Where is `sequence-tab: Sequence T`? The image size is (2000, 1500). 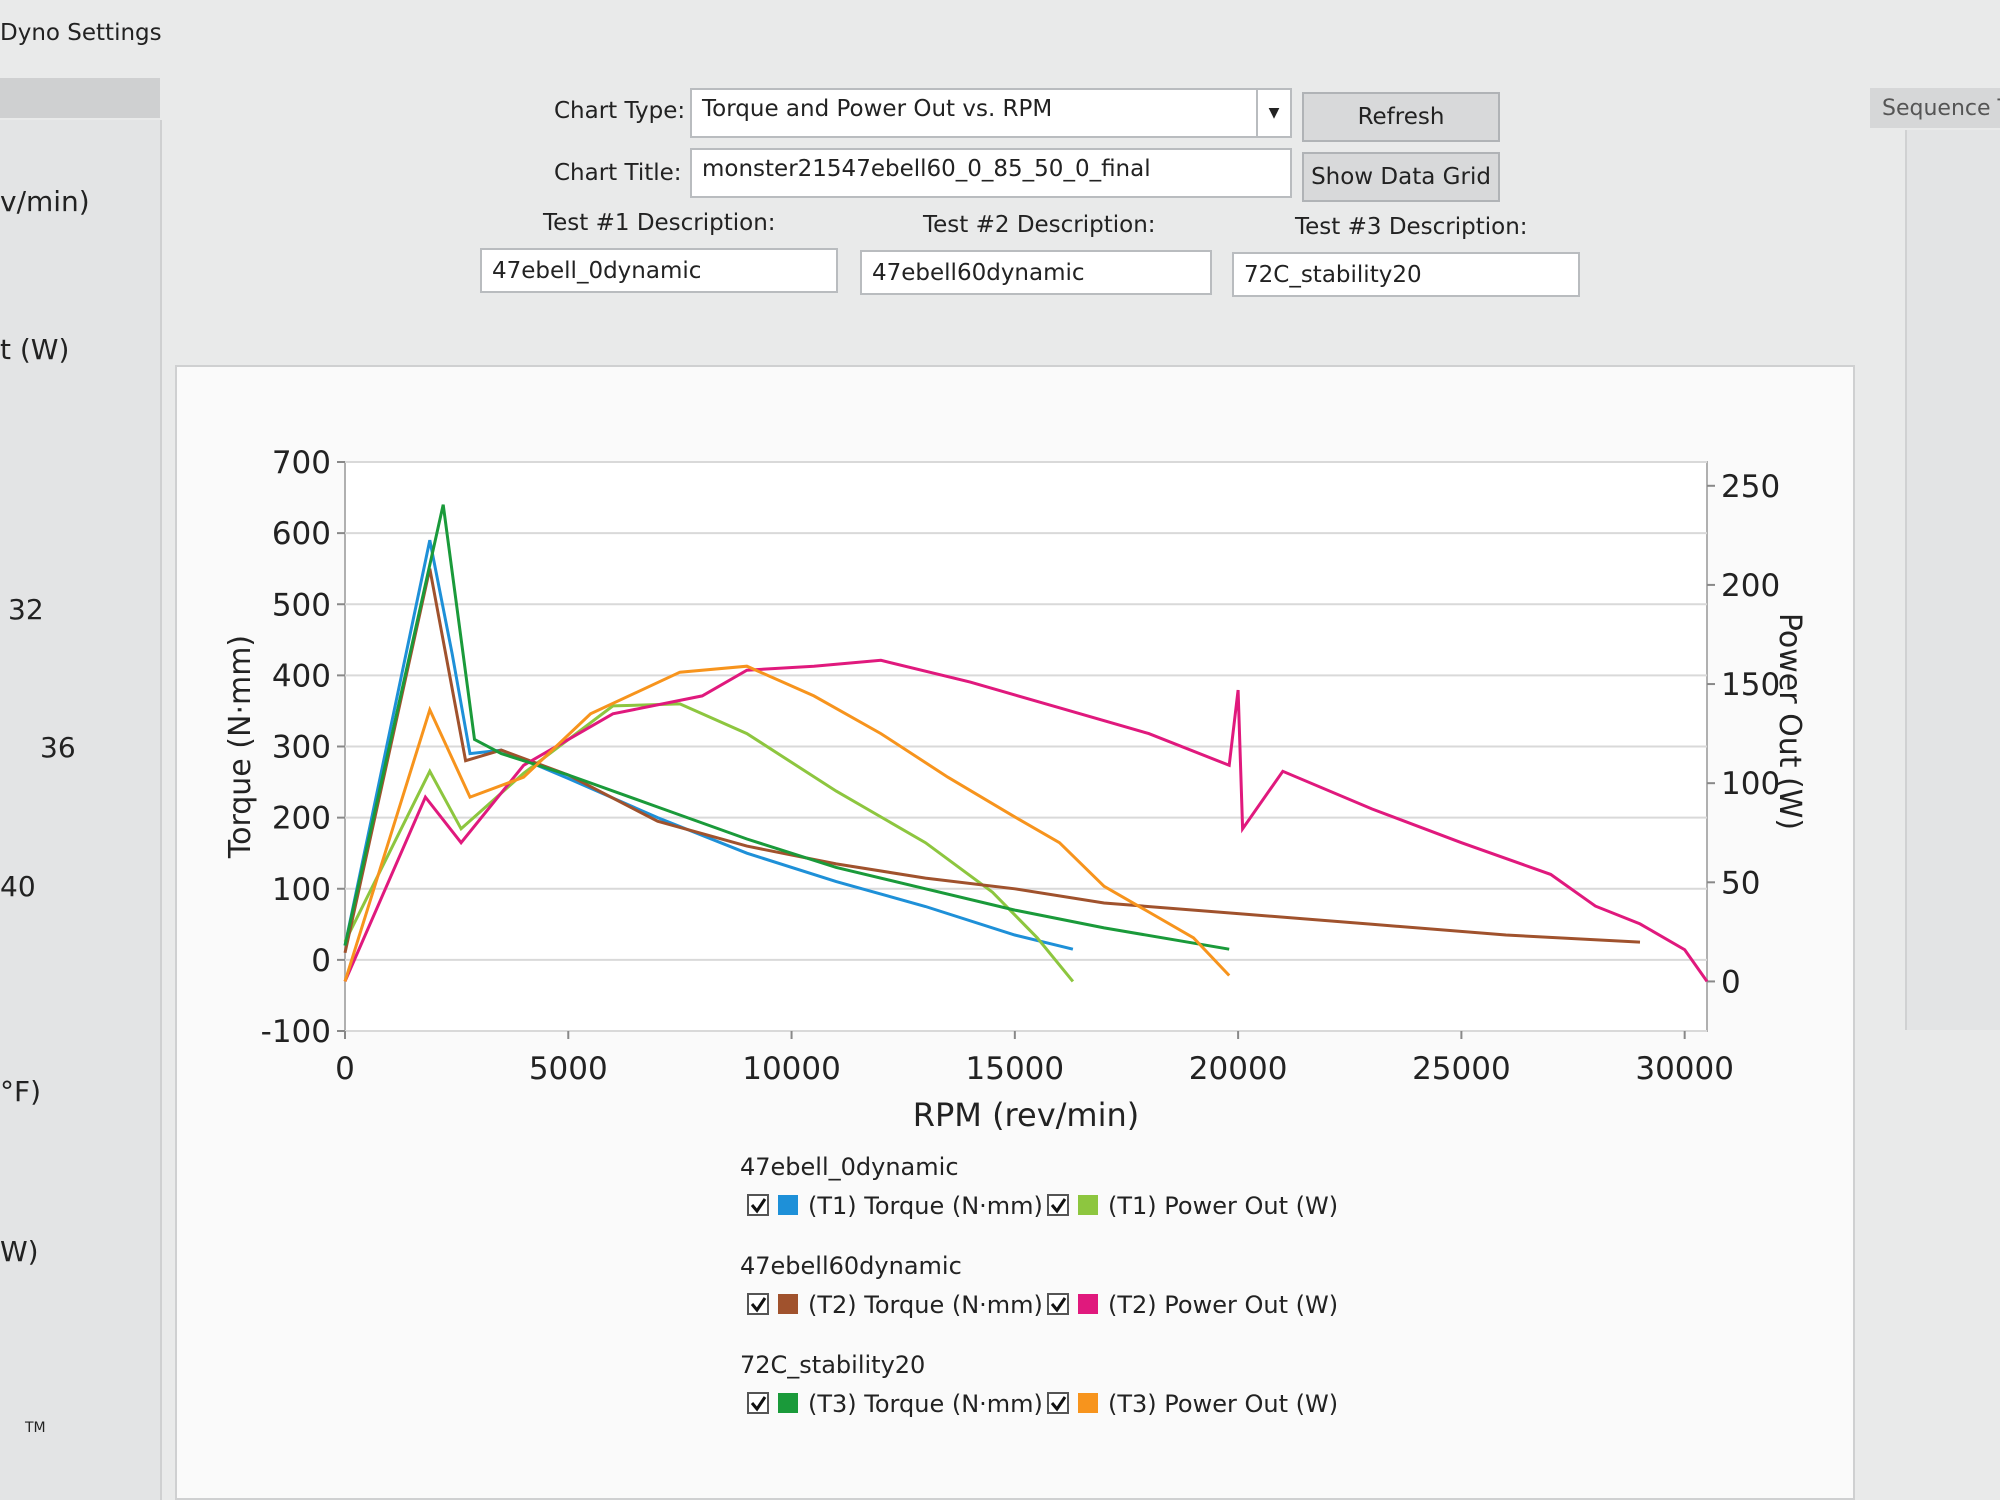
sequence-tab: Sequence T is located at coordinates (1935, 108).